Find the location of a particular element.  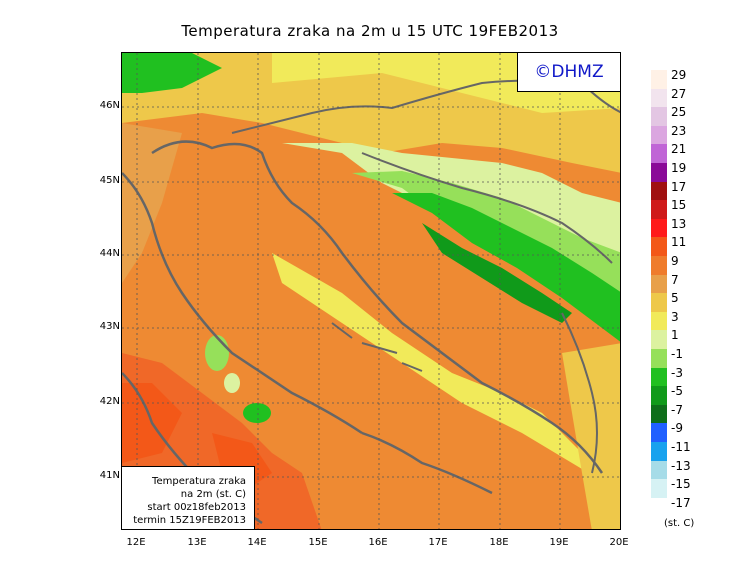

legend-label: -3 is located at coordinates (677, 372).